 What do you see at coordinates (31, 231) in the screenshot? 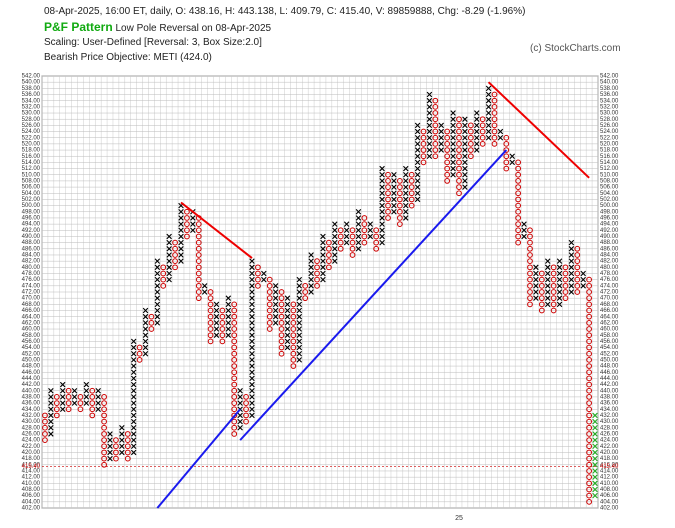
I see `y-tick-label: 492.00` at bounding box center [31, 231].